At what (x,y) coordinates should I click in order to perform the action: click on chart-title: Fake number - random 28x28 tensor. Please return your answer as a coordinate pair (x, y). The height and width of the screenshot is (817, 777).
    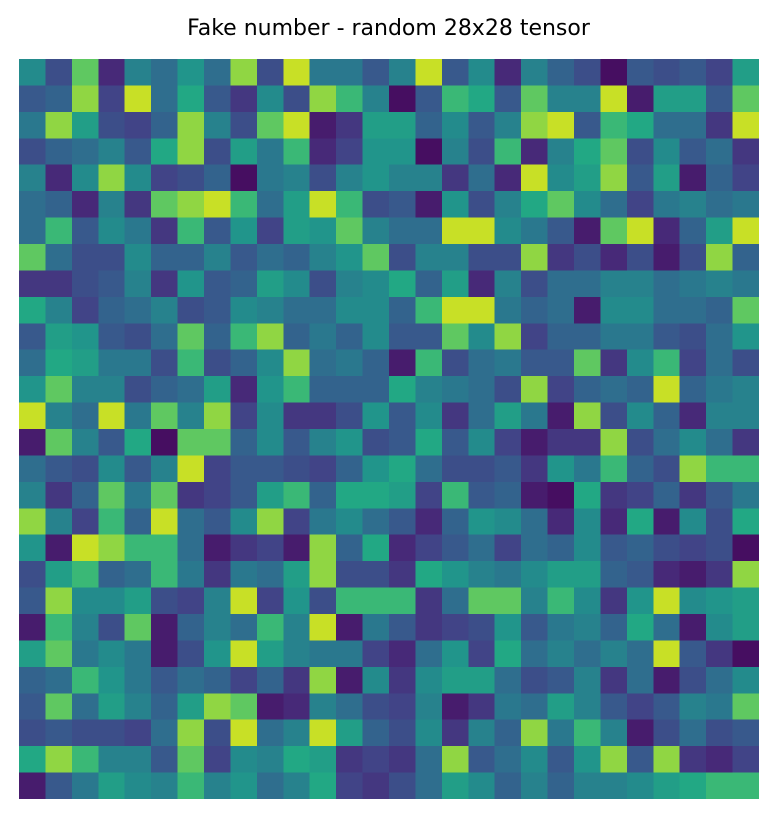
    Looking at the image, I should click on (388, 28).